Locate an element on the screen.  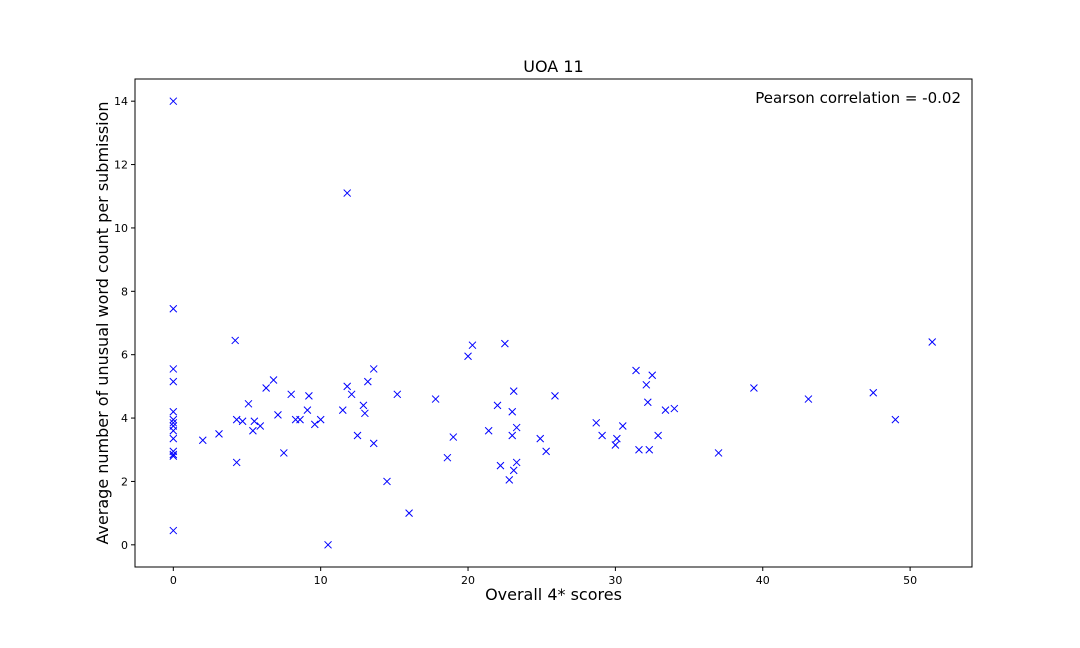
x-tick-label: 20 is located at coordinates (468, 580).